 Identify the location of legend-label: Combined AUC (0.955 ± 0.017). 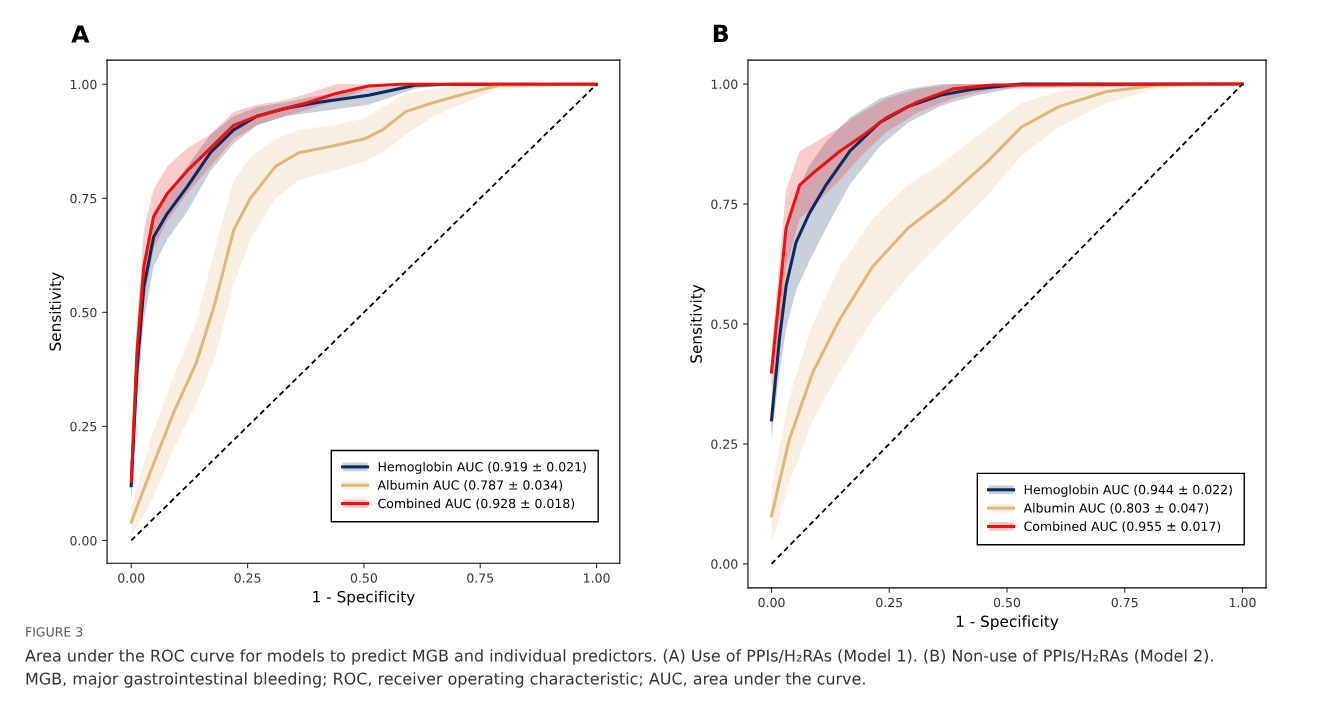
(1122, 527).